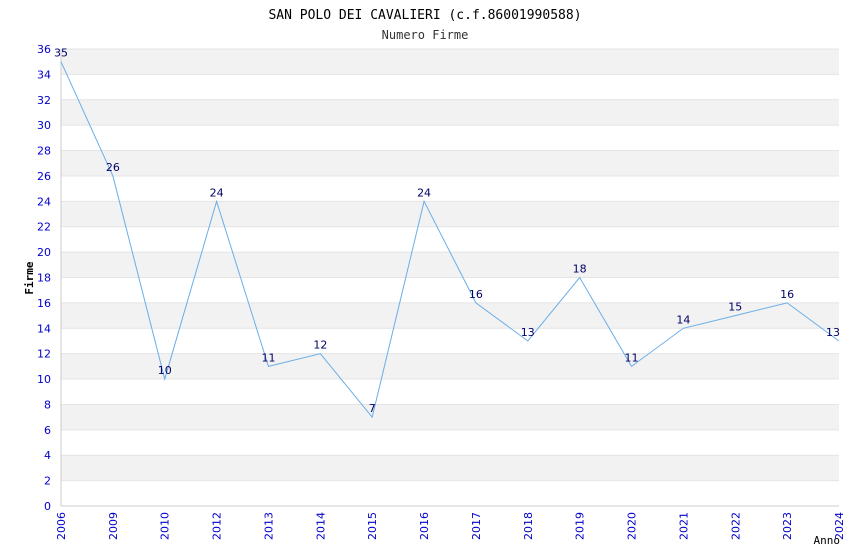  What do you see at coordinates (320, 345) in the screenshot?
I see `data-label: 12` at bounding box center [320, 345].